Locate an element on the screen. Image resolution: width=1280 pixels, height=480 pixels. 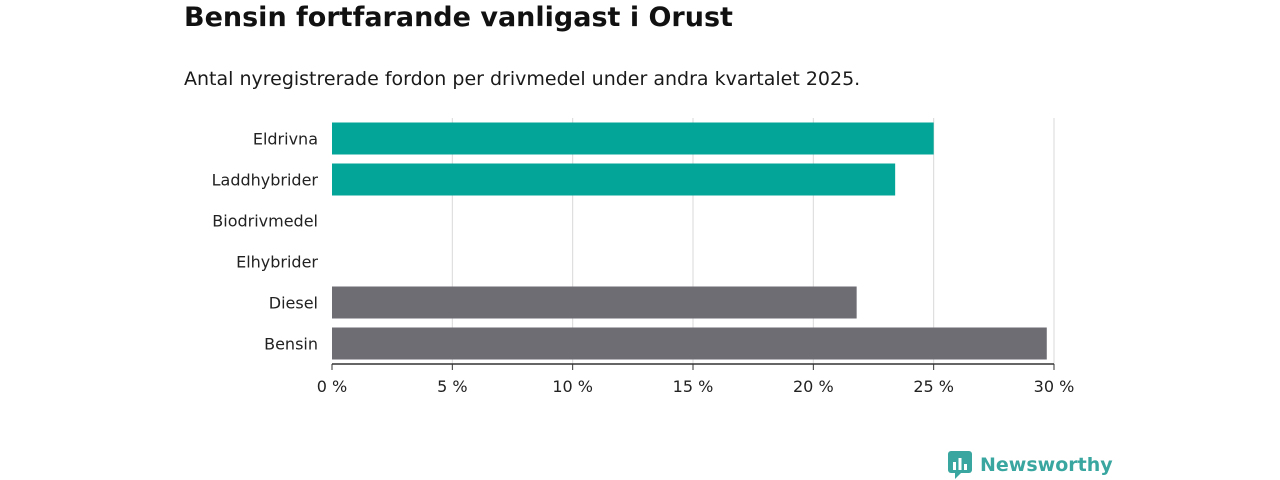
bar-diesel is located at coordinates (594, 302).